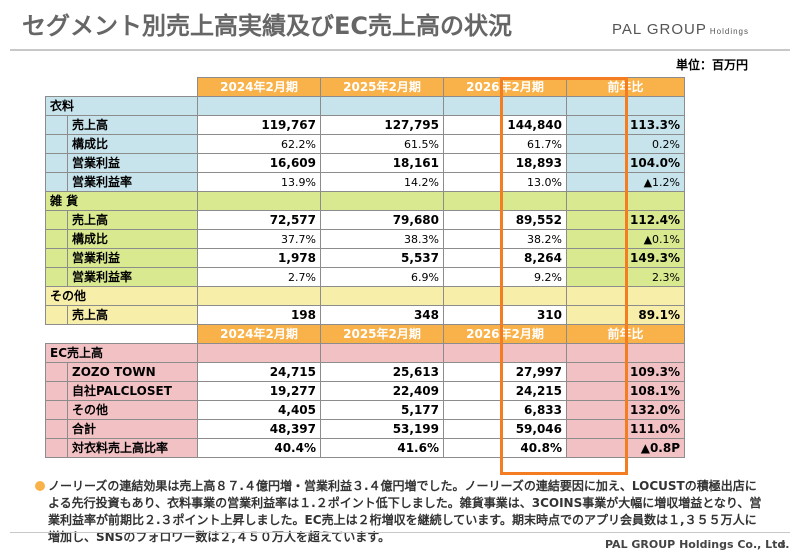 Image resolution: width=800 pixels, height=559 pixels. What do you see at coordinates (382, 391) in the screenshot?
I see `value-cell: 22,409` at bounding box center [382, 391].